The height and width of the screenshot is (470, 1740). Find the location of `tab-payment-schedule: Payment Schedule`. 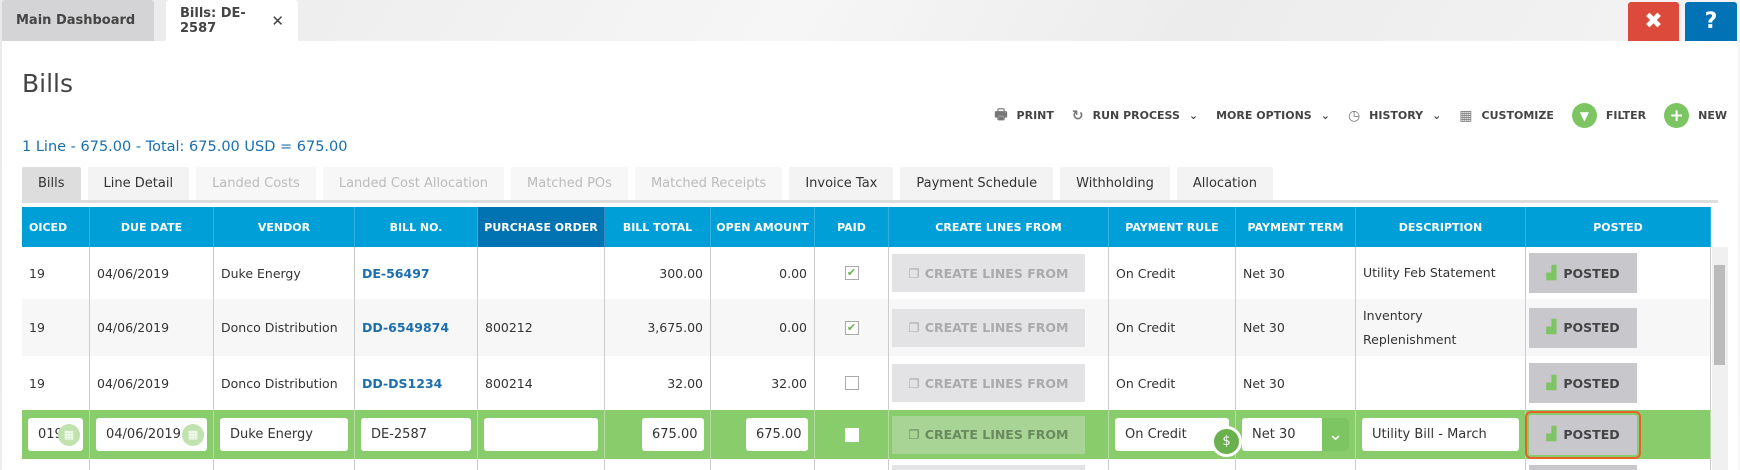

tab-payment-schedule: Payment Schedule is located at coordinates (977, 183).